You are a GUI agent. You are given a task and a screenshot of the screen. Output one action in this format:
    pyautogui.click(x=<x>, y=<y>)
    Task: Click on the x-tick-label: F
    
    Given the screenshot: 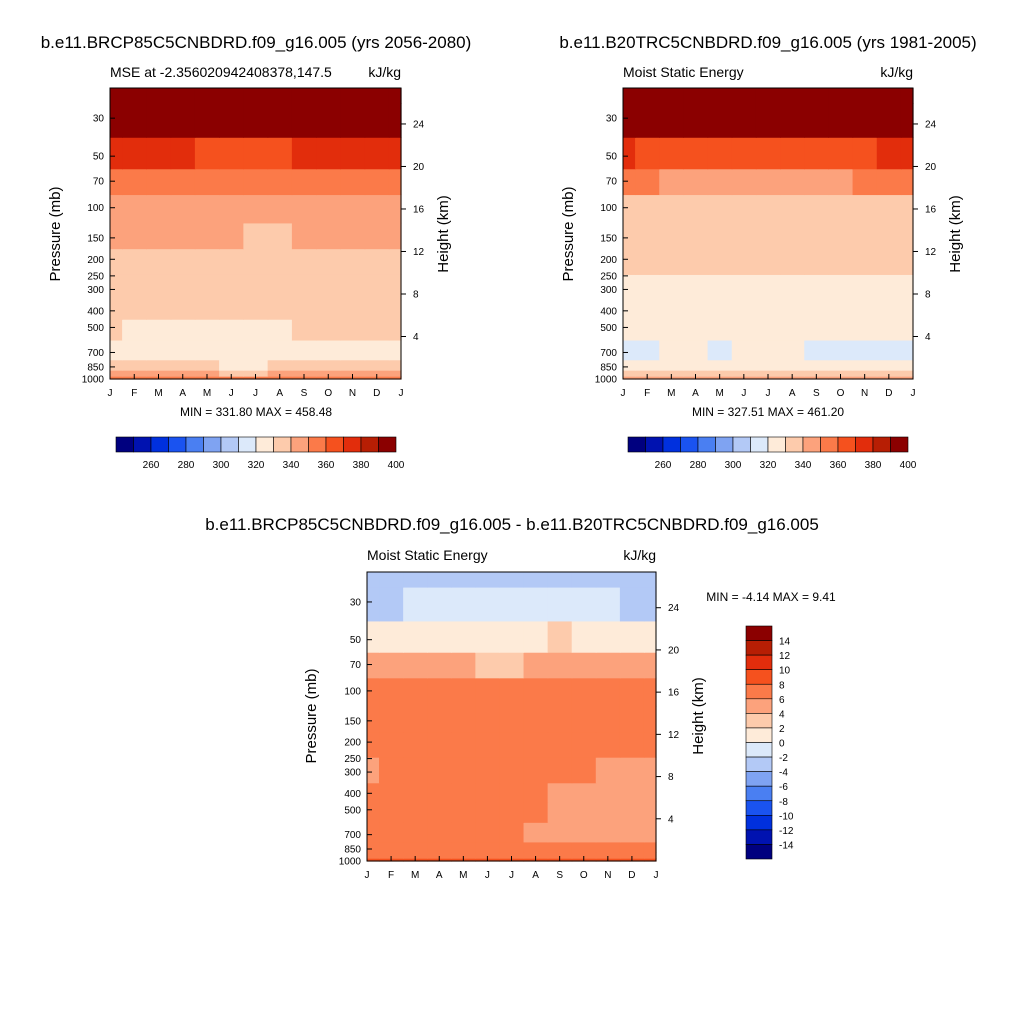 What is the action you would take?
    pyautogui.click(x=391, y=875)
    